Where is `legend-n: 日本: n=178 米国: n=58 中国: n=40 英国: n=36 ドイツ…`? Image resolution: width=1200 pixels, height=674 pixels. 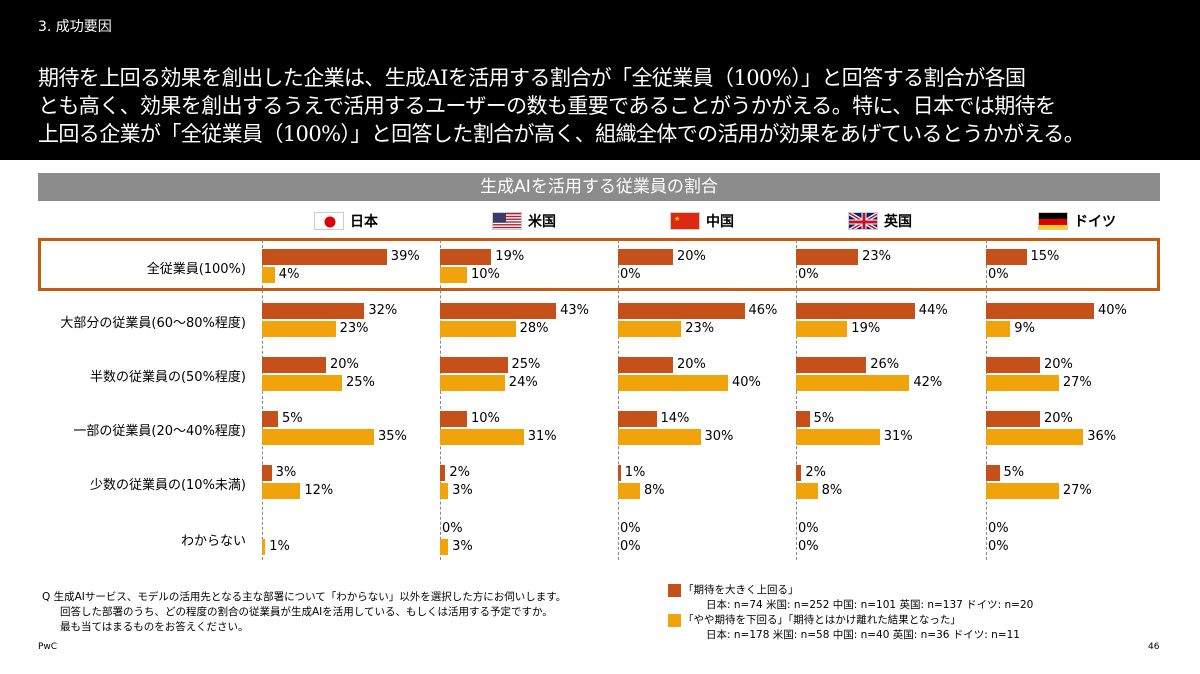 legend-n: 日本: n=178 米国: n=58 中国: n=40 英国: n=36 ドイツ… is located at coordinates (863, 635).